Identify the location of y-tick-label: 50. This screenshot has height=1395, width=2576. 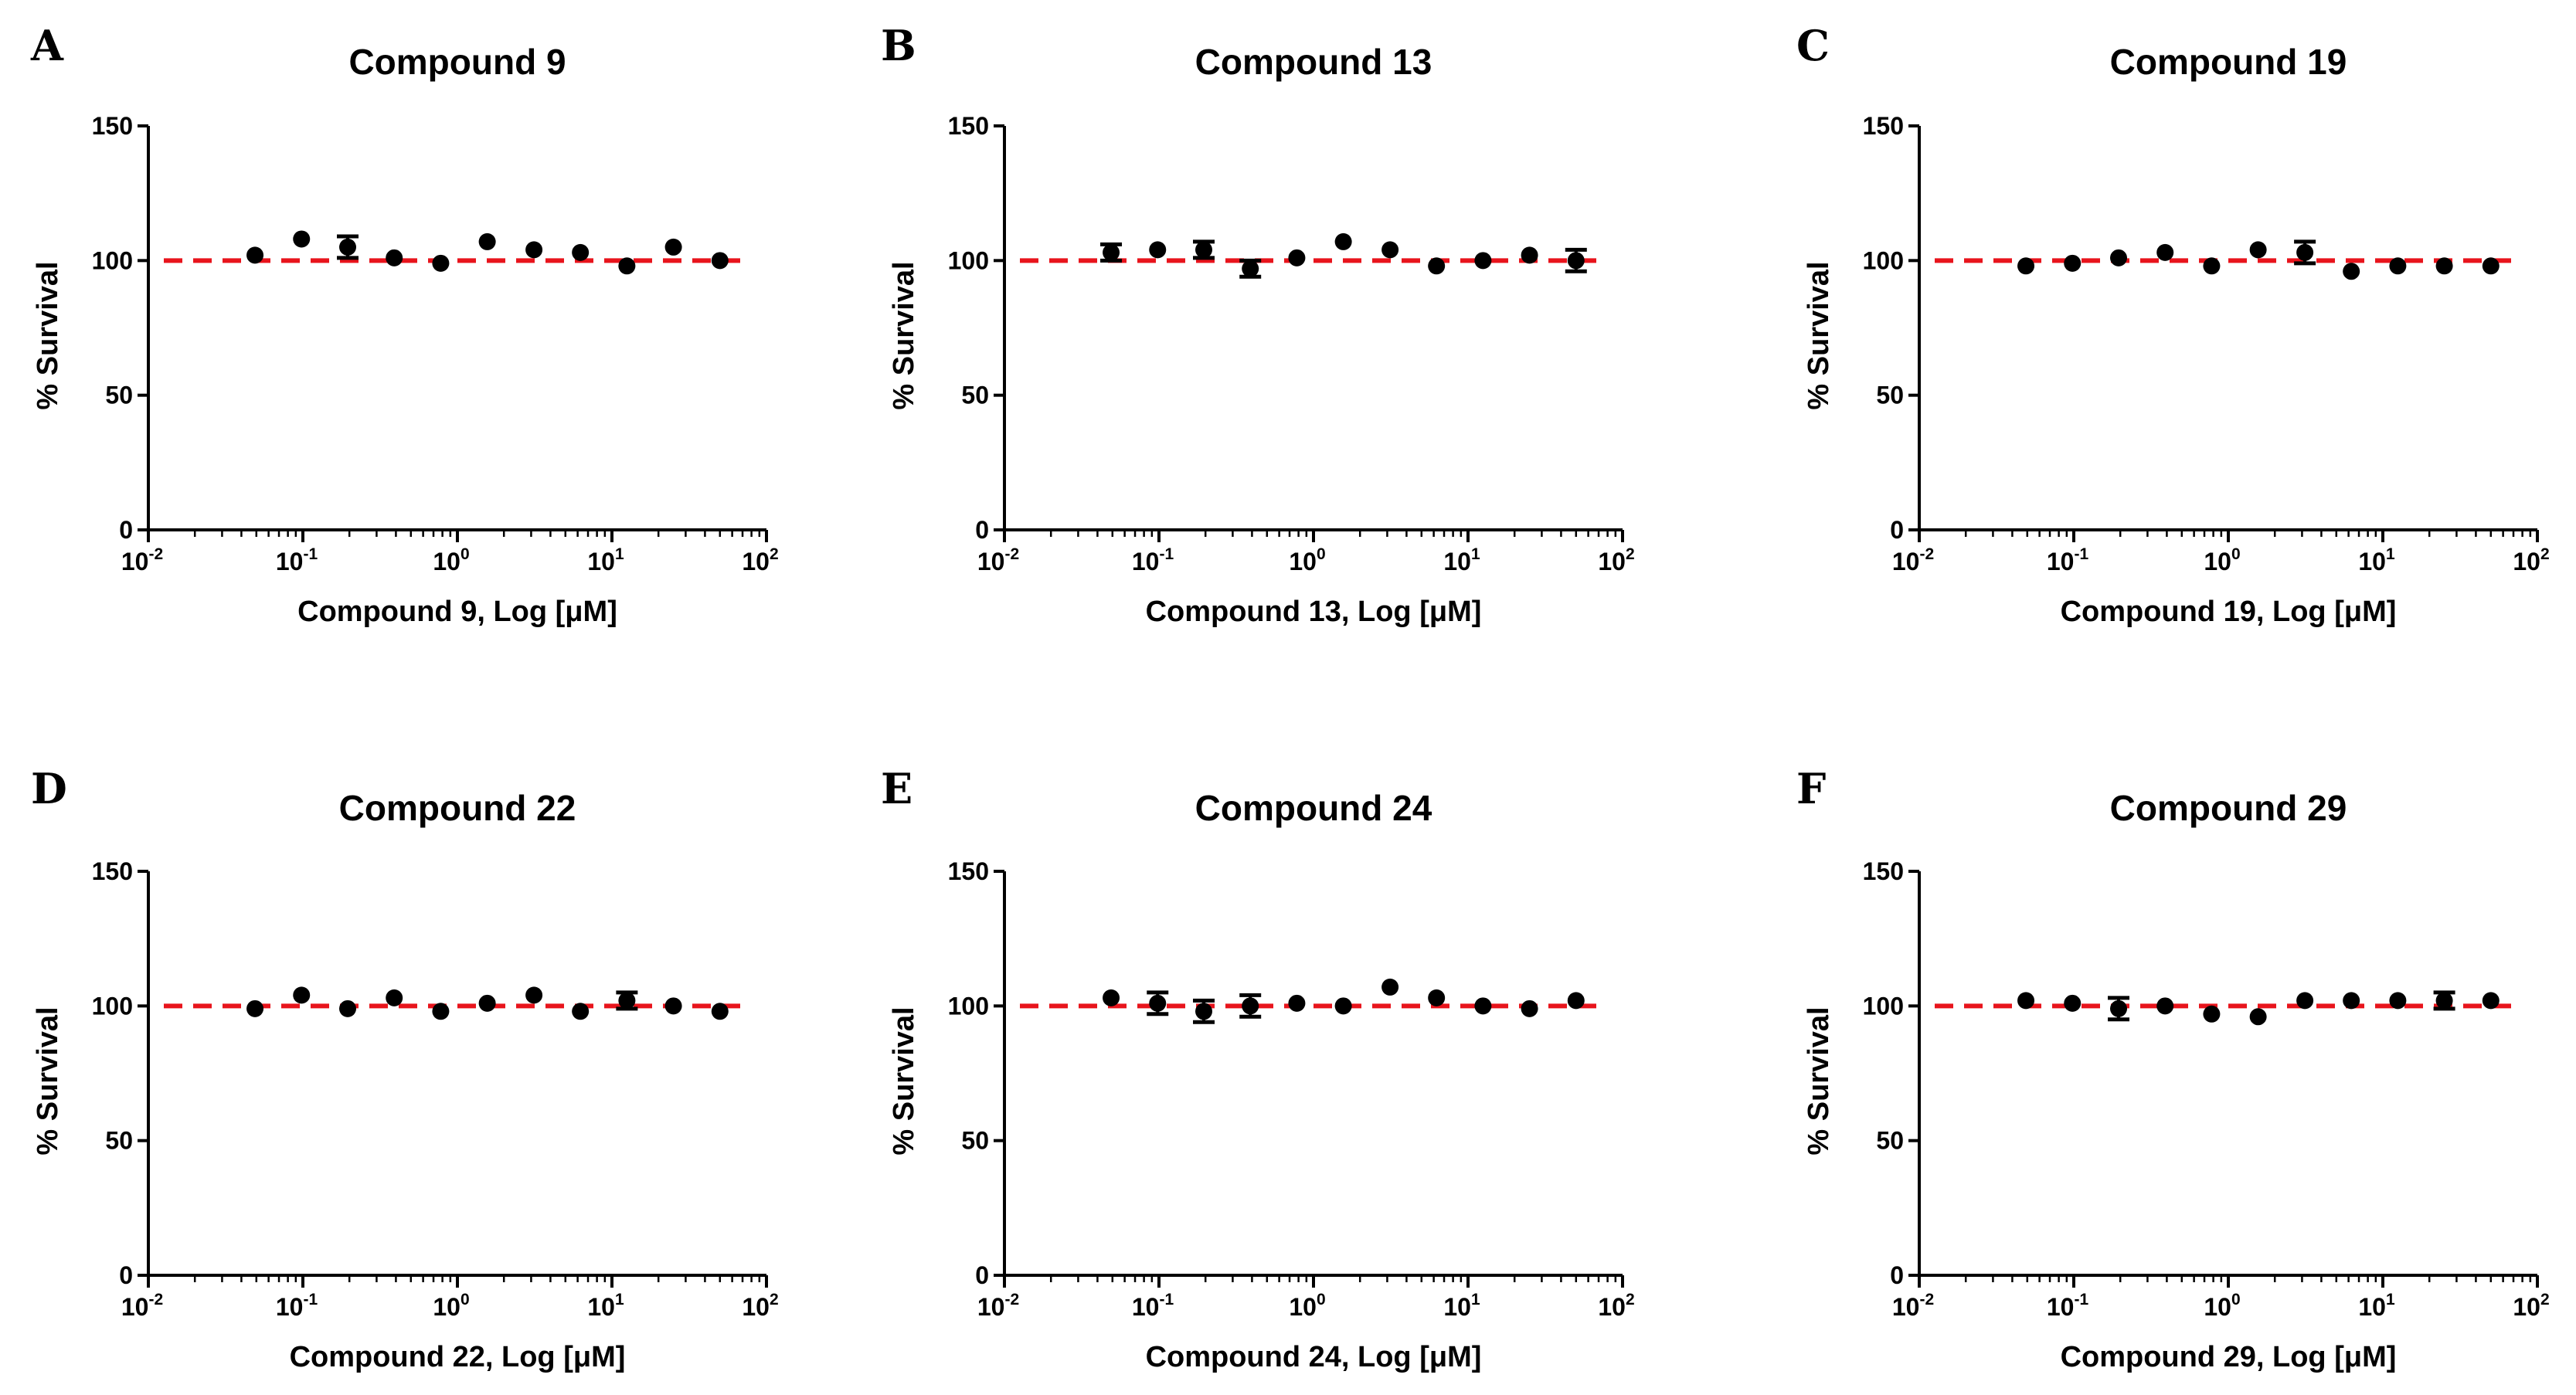
(119, 395).